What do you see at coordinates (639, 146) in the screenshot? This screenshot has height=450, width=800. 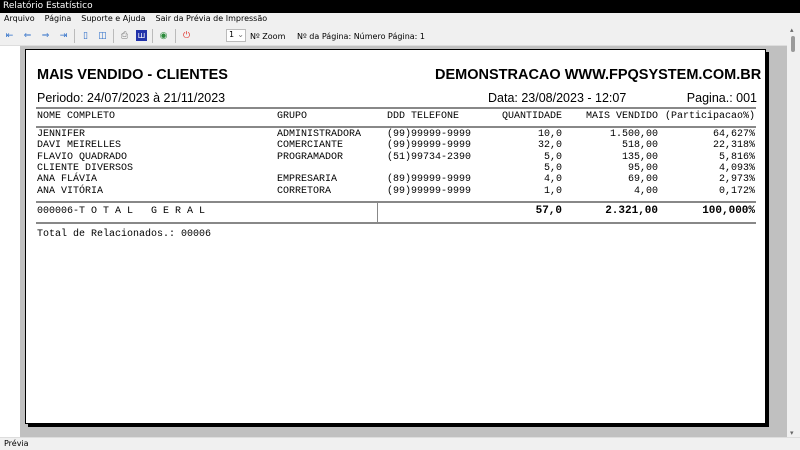 I see `cell-mais-vendido: 518,00` at bounding box center [639, 146].